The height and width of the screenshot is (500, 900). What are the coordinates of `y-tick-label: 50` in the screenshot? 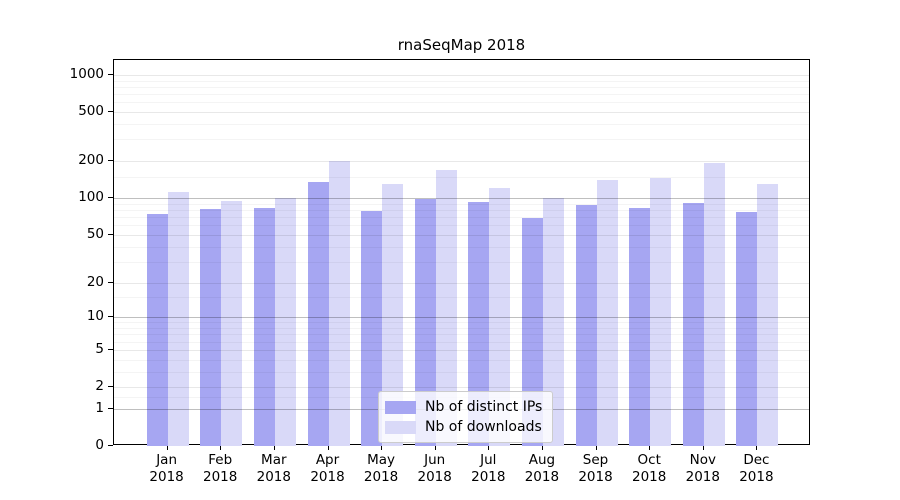 It's located at (95, 233).